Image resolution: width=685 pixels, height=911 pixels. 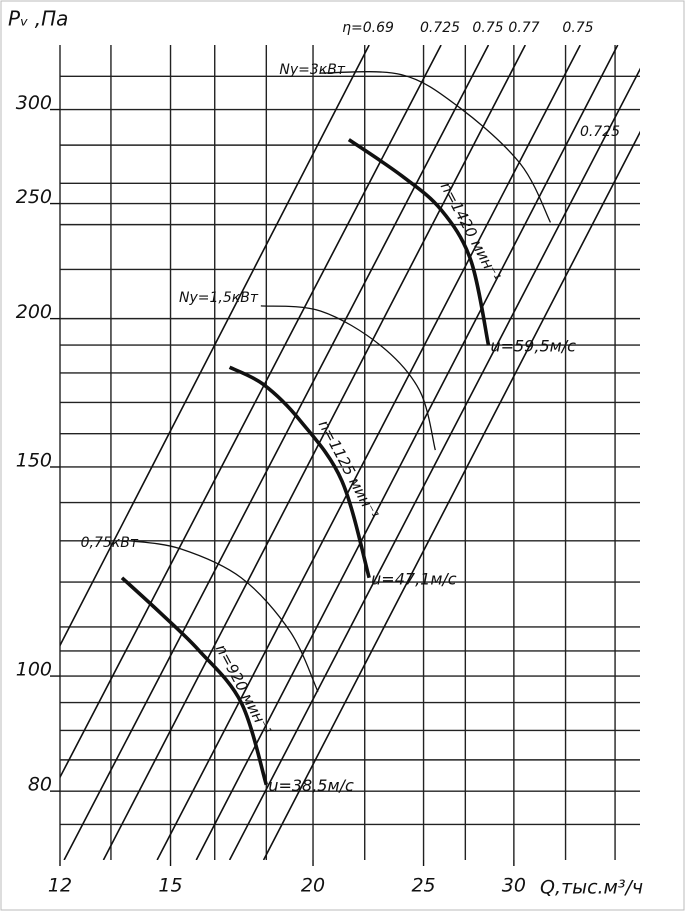 I want to click on y-tick-label: 80, so click(x=40, y=785).